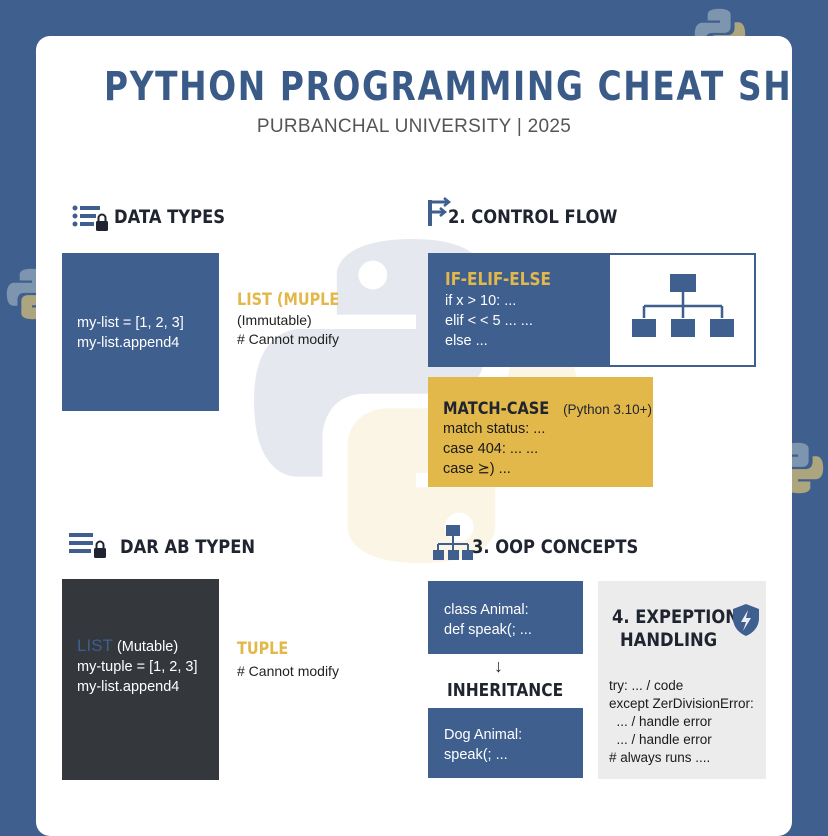  Describe the element at coordinates (414, 126) in the screenshot. I see `page-subtitle: PURBANCHAL UNIVERSITY | 2025` at that location.